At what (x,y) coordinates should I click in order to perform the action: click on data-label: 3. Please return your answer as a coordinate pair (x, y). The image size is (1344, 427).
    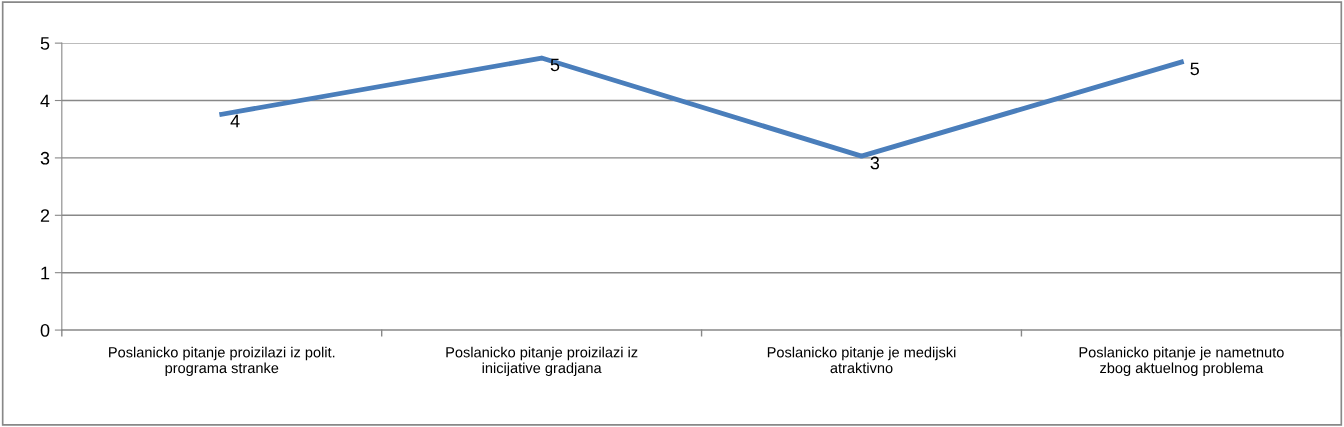
    Looking at the image, I should click on (875, 163).